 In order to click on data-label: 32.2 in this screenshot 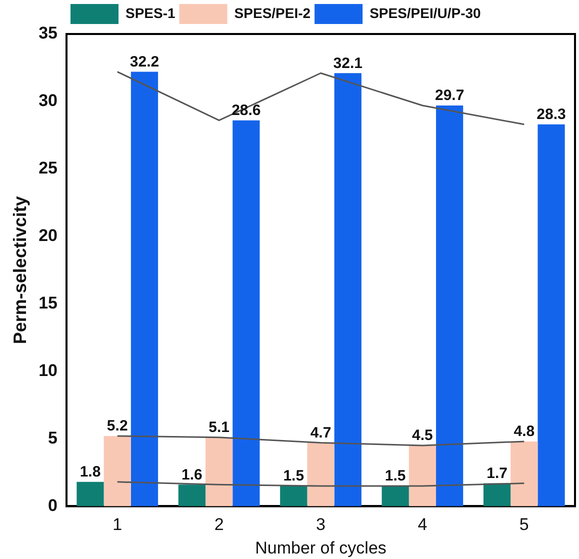, I will do `click(145, 61)`.